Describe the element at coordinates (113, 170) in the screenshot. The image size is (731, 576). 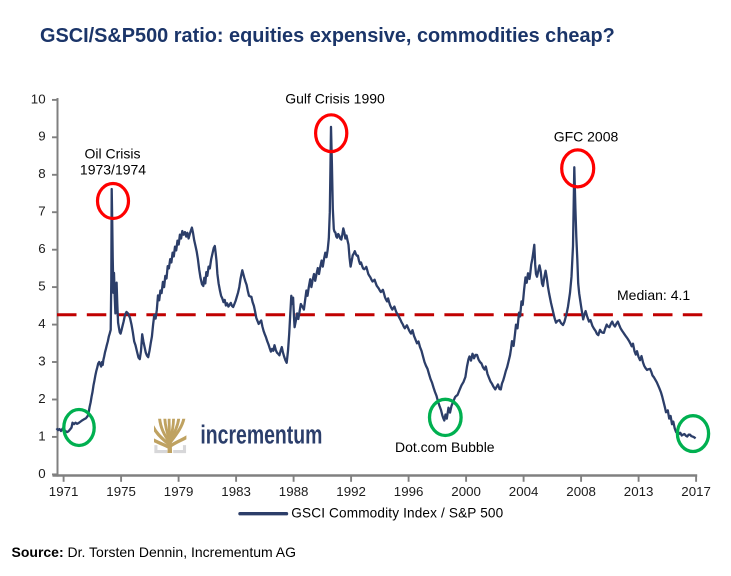
I see `svg-text: 1973/1974` at that location.